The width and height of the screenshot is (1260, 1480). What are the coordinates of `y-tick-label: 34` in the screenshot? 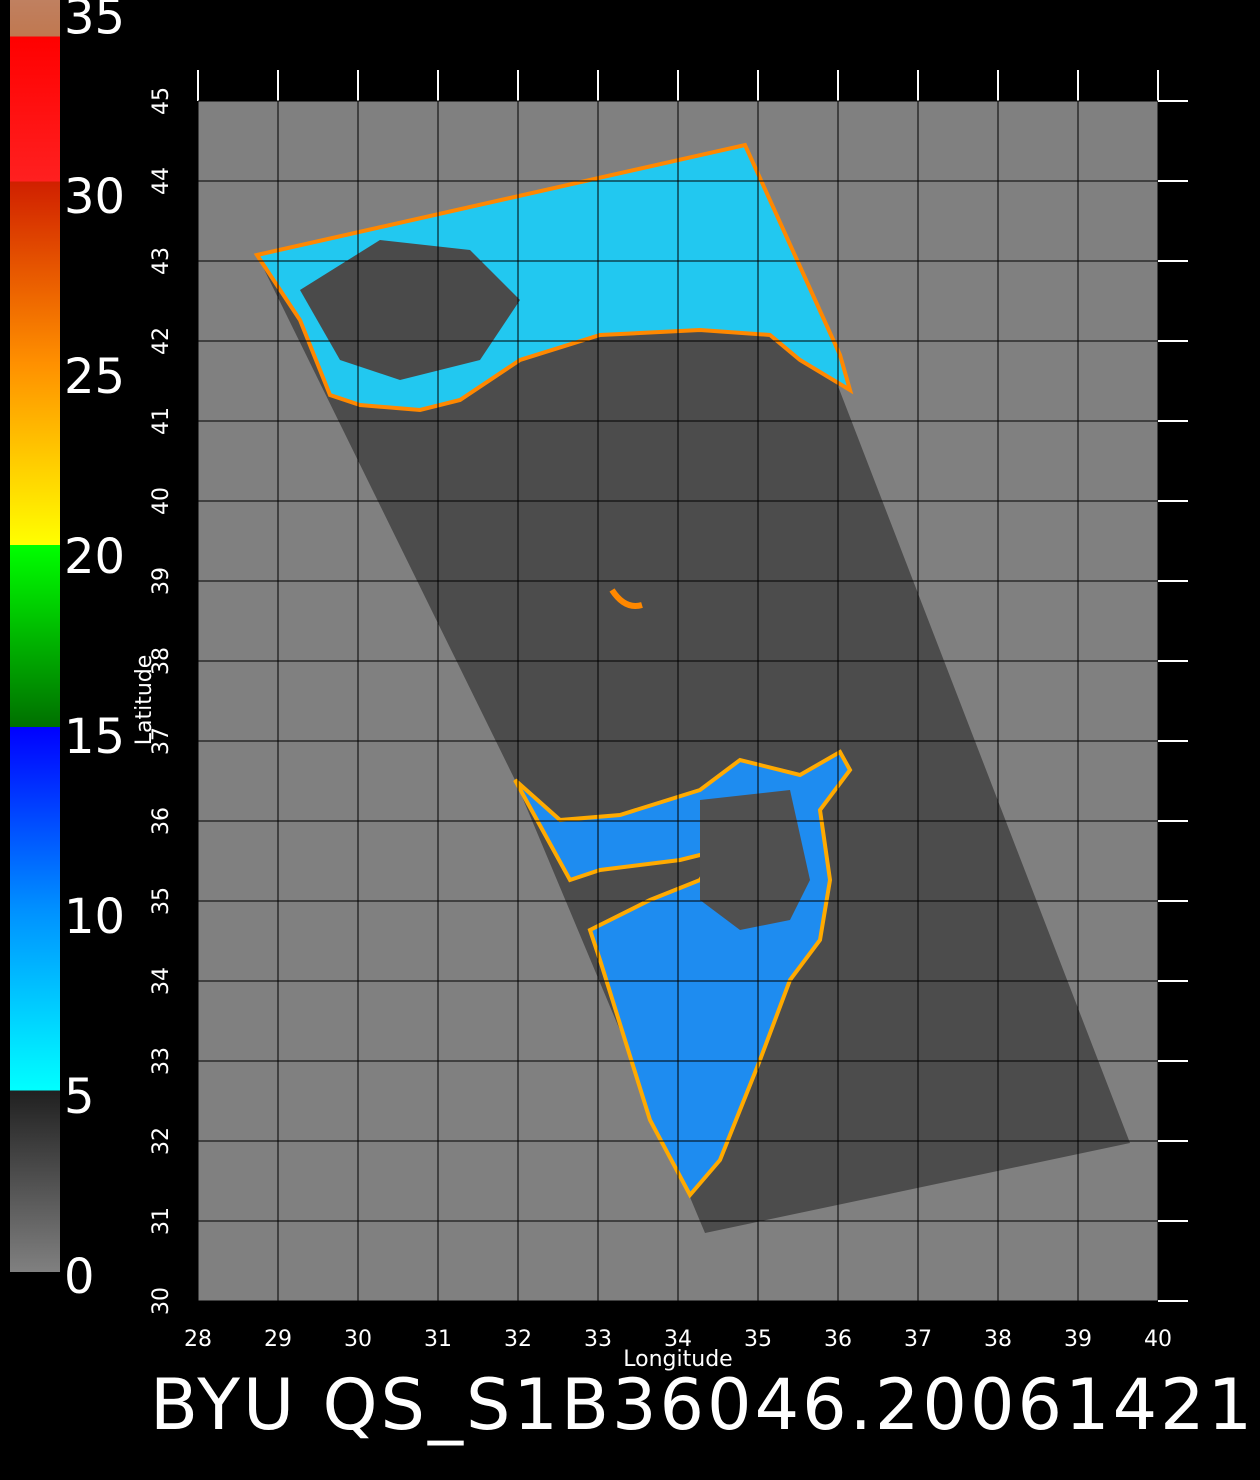 It's located at (161, 981).